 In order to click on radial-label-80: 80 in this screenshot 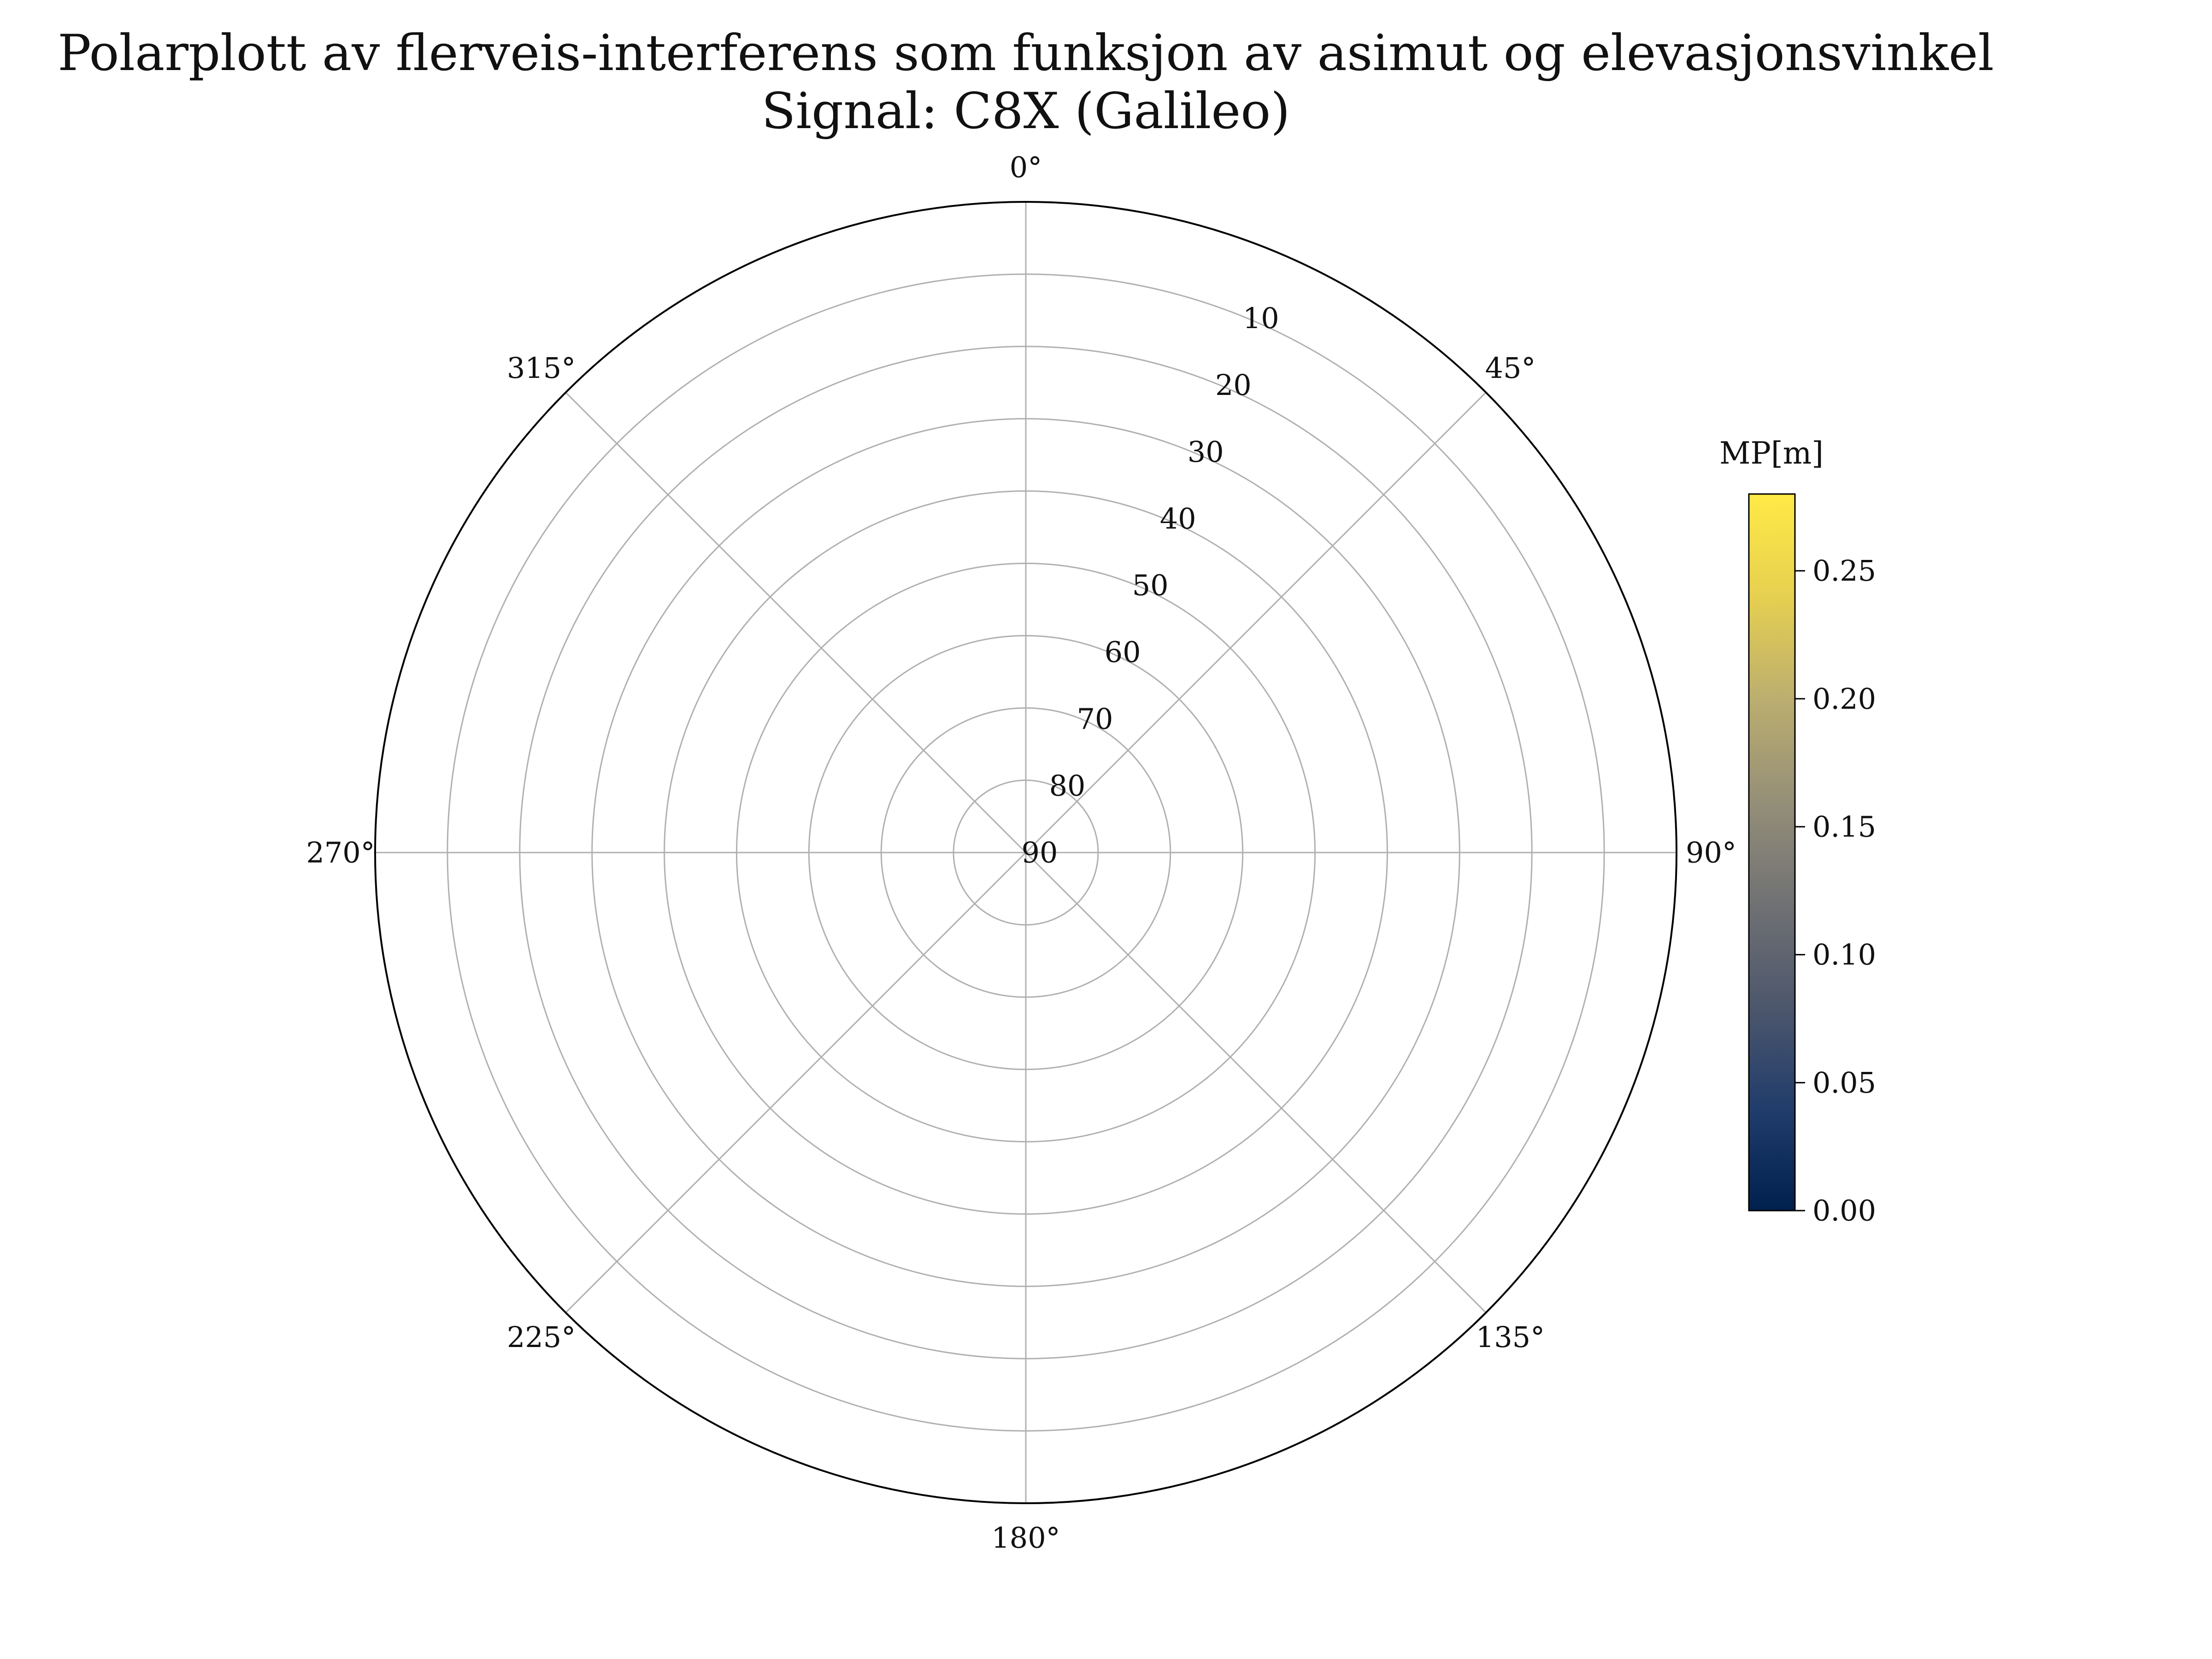, I will do `click(1067, 786)`.